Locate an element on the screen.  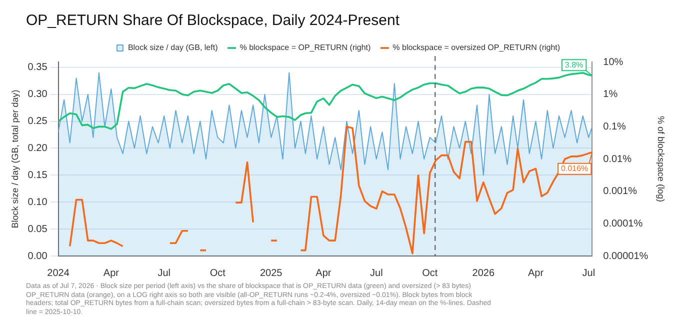
y2-tick-label: 0.0001% is located at coordinates (623, 224).